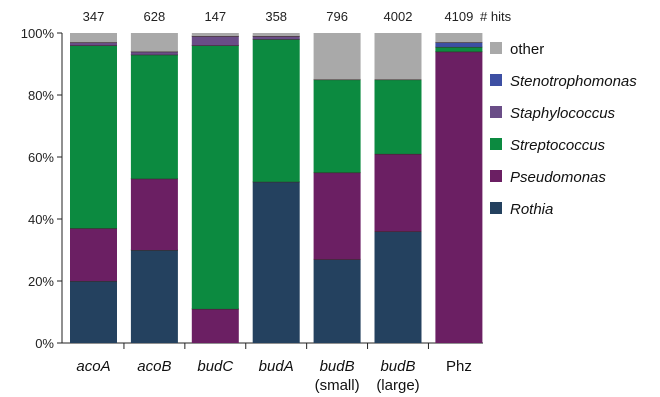 The height and width of the screenshot is (397, 660). What do you see at coordinates (563, 113) in the screenshot?
I see `legend-entry: Staphylococcus` at bounding box center [563, 113].